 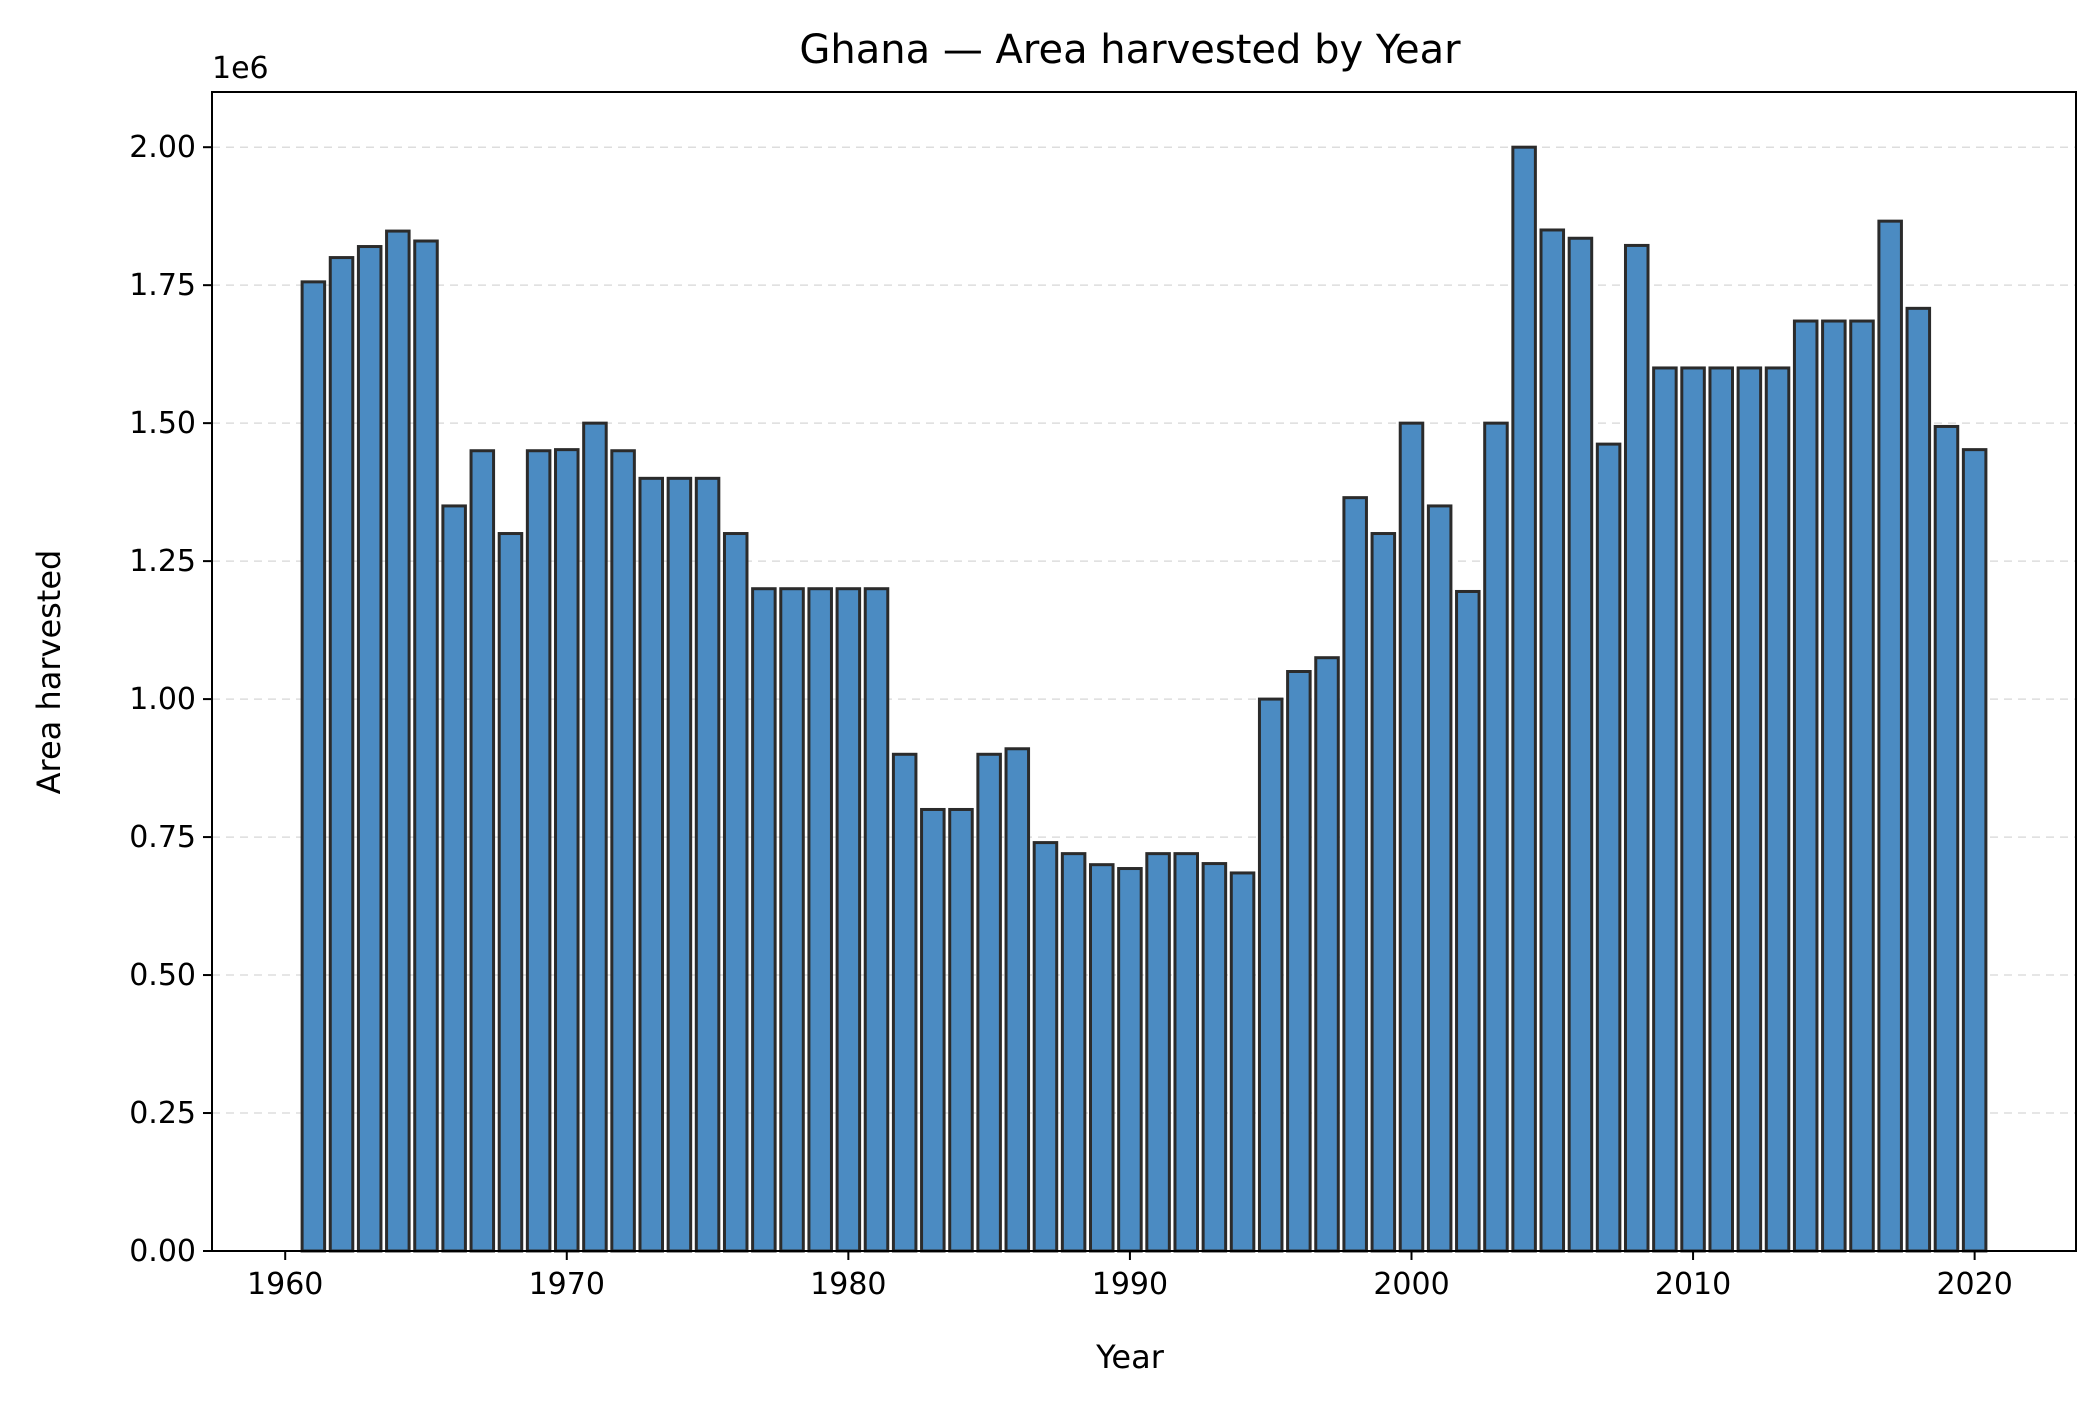 I want to click on x-axis-label: Year, so click(x=1130, y=1357).